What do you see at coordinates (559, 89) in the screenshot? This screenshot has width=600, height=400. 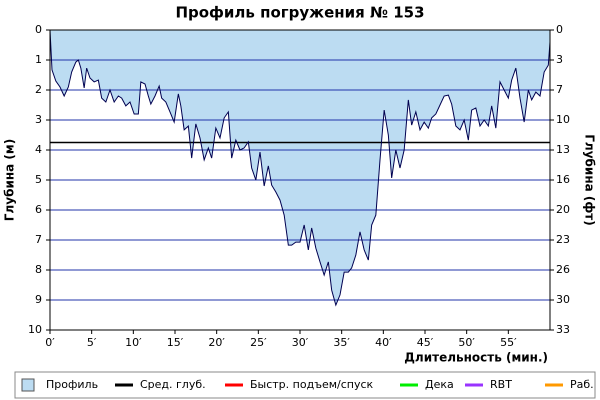 I see `y2-tick-label: 7` at bounding box center [559, 89].